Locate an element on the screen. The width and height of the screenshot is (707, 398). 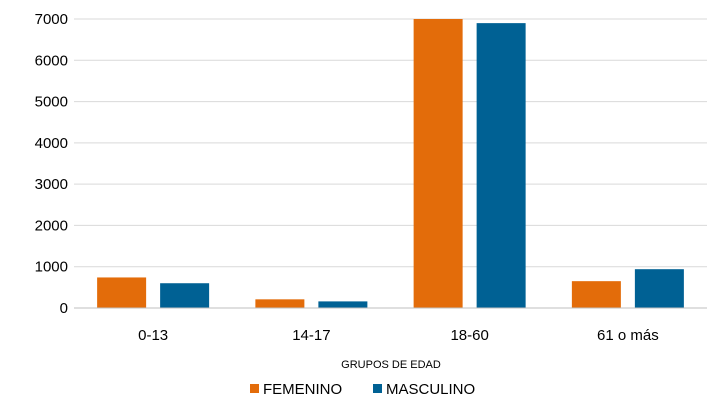
y-tick-label: 6000 is located at coordinates (51, 60).